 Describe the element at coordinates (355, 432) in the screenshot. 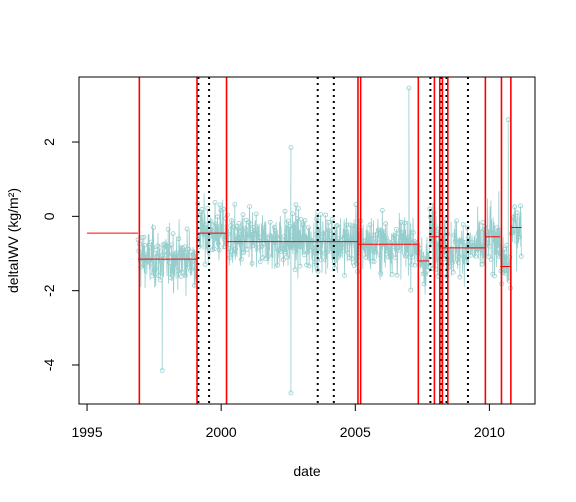

I see `x-tick-label: 2005` at that location.